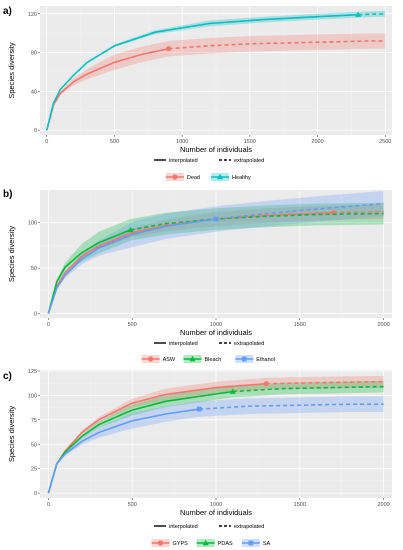 The width and height of the screenshot is (403, 550). What do you see at coordinates (372, 14) in the screenshot?
I see `extrapolated-line-healthy` at bounding box center [372, 14].